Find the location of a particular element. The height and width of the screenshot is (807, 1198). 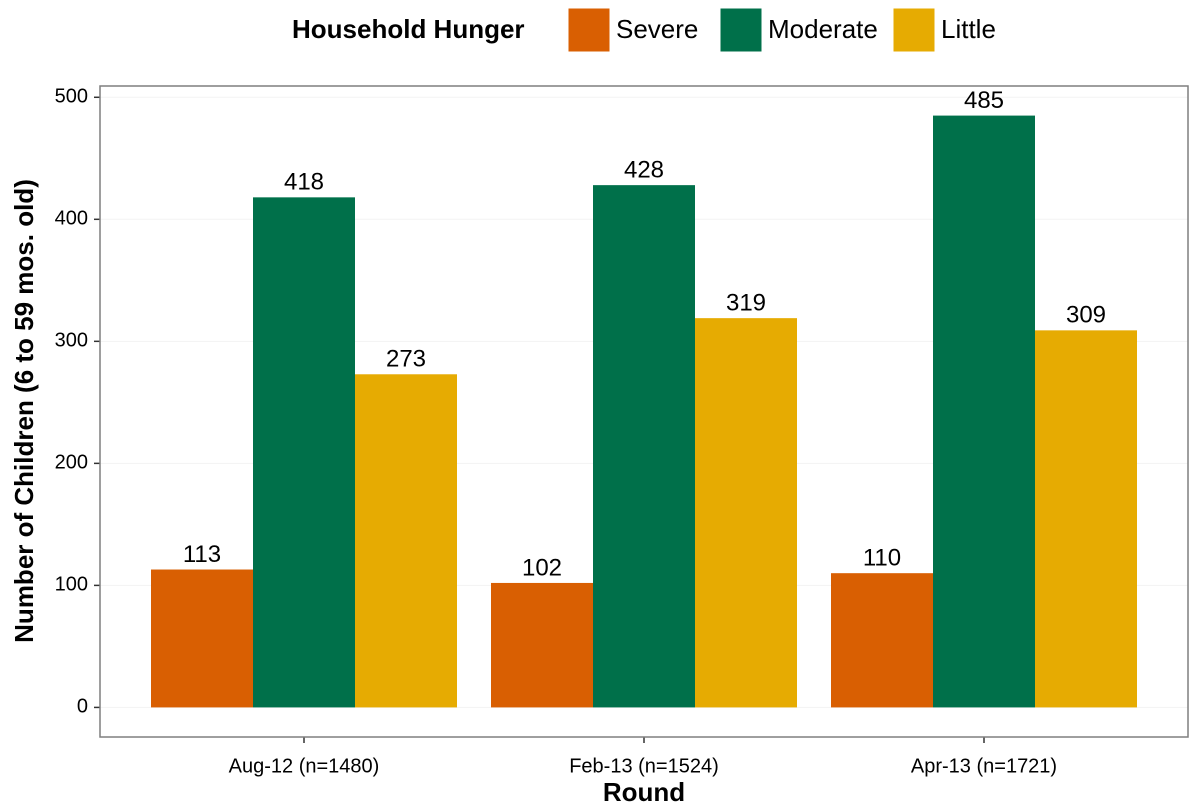

value-label: 110 is located at coordinates (882, 558).